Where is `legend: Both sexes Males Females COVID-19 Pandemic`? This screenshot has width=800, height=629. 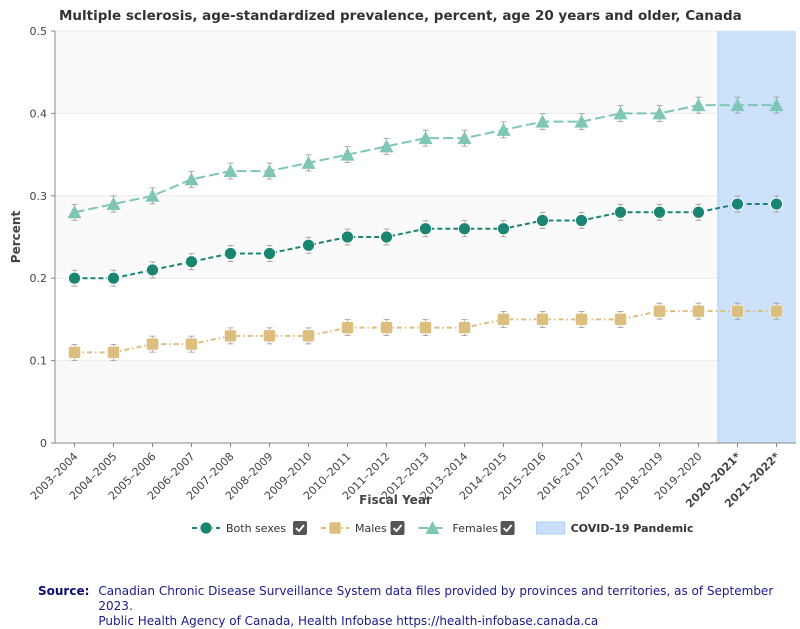 legend: Both sexes Males Females COVID-19 Pandemic is located at coordinates (442, 528).